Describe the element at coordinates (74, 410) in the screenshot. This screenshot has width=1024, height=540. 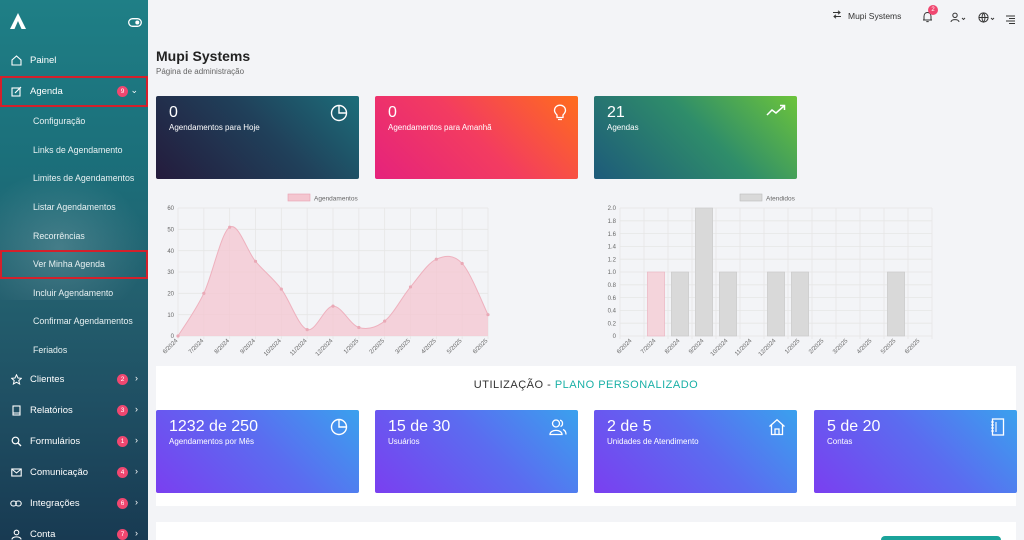
I see `sidebar-item-relatorios: Relatórios 3 ›` at that location.